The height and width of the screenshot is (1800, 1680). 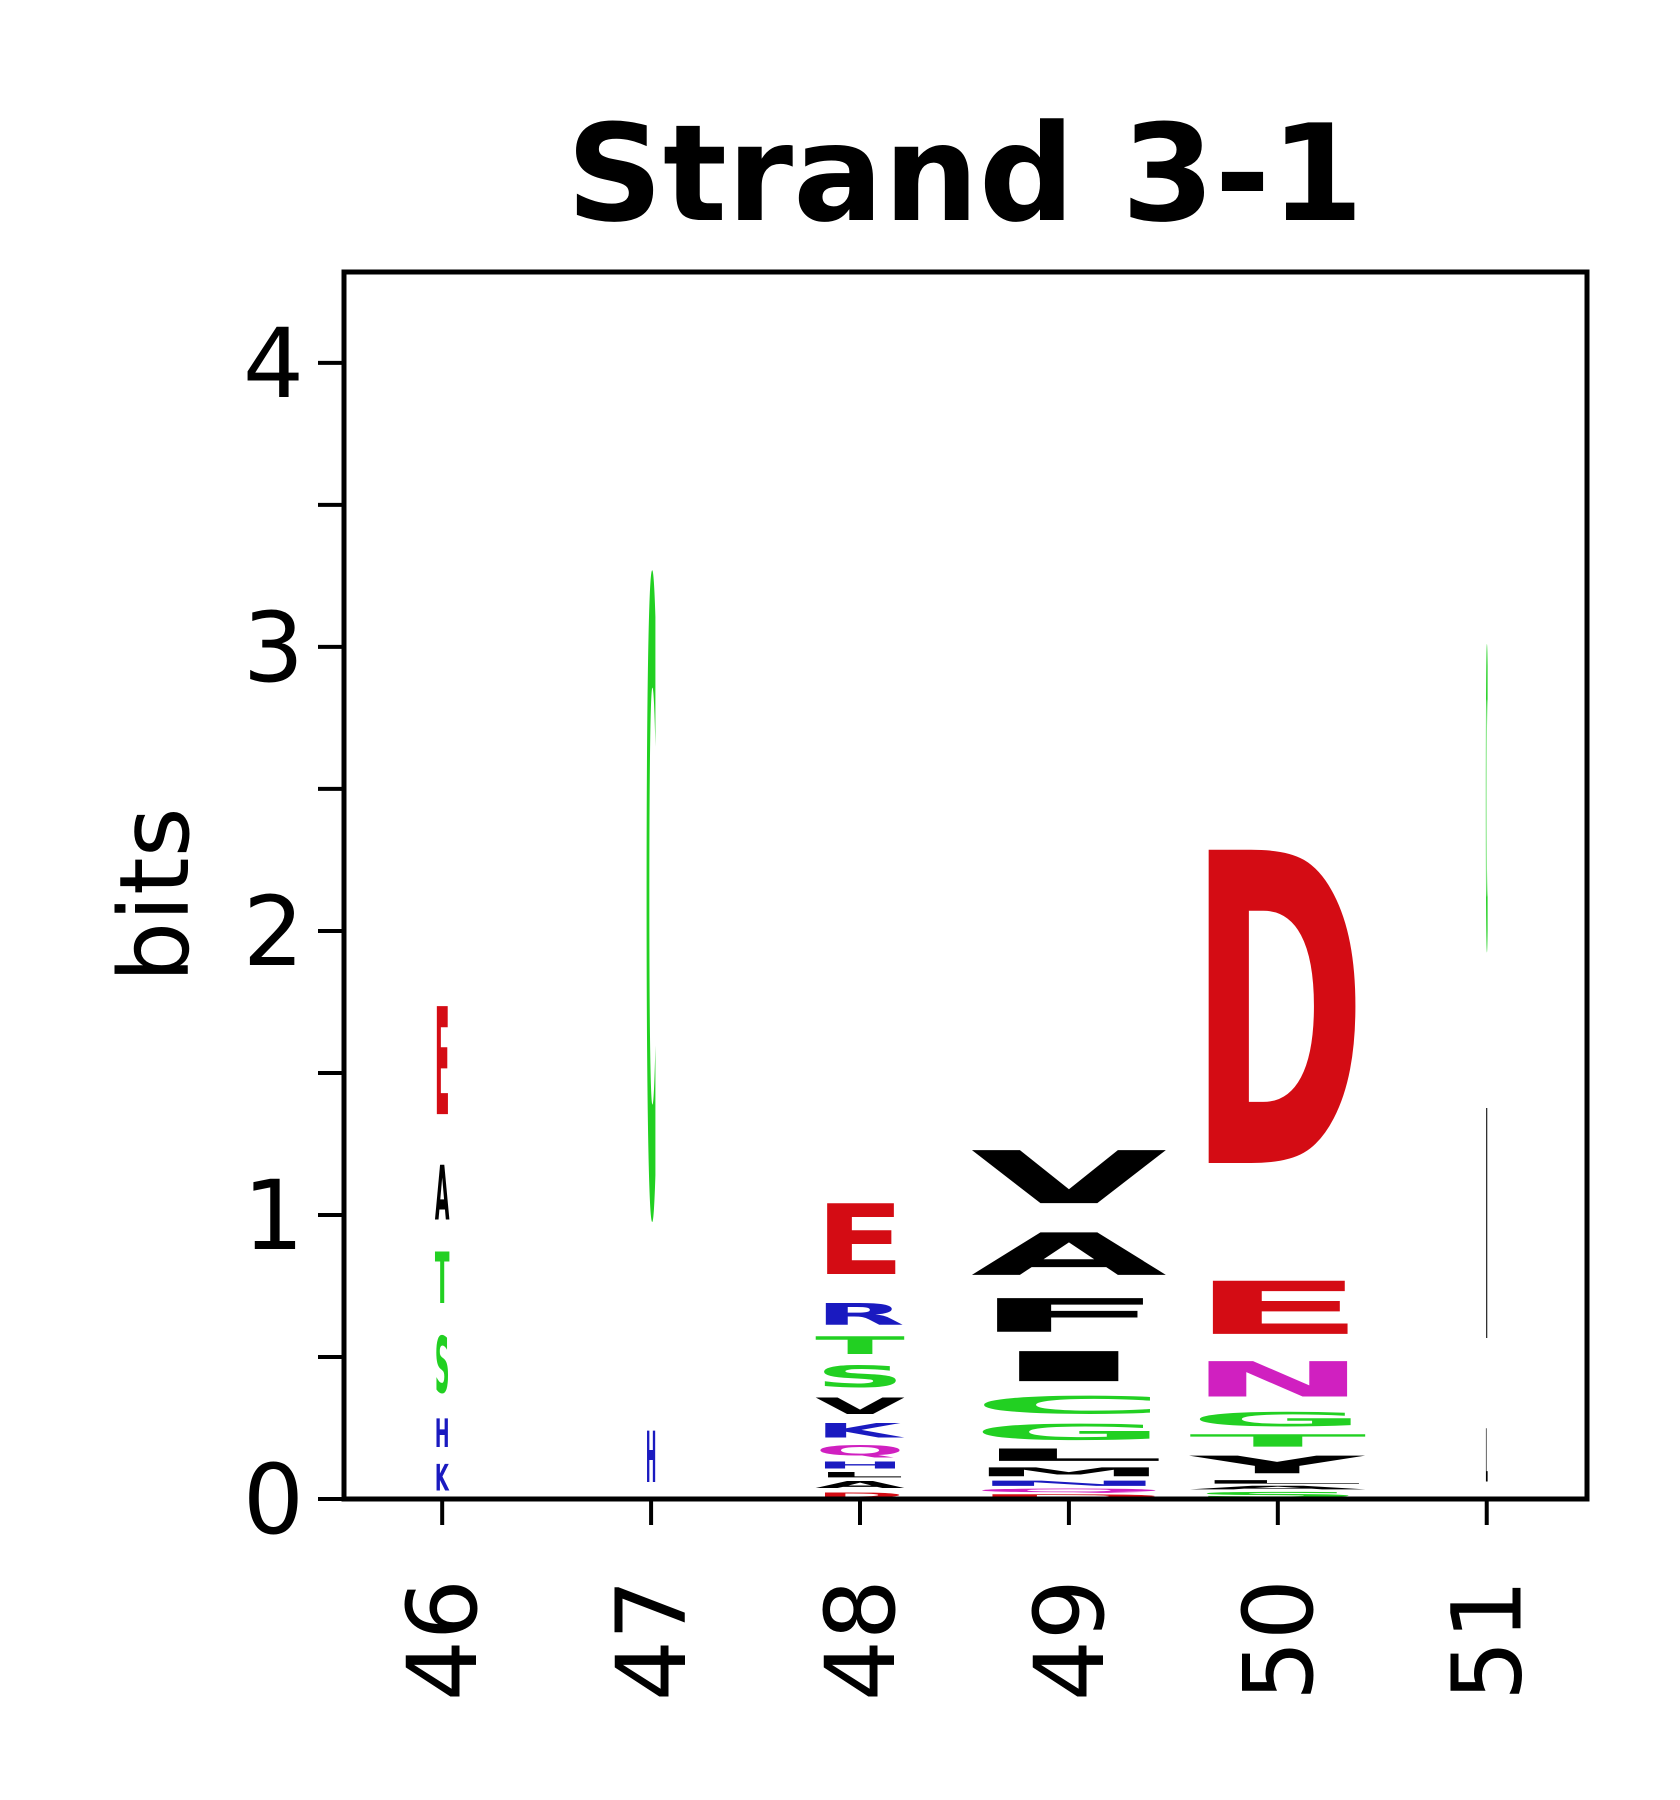 I want to click on x-tick-label: 51, so click(x=1488, y=1640).